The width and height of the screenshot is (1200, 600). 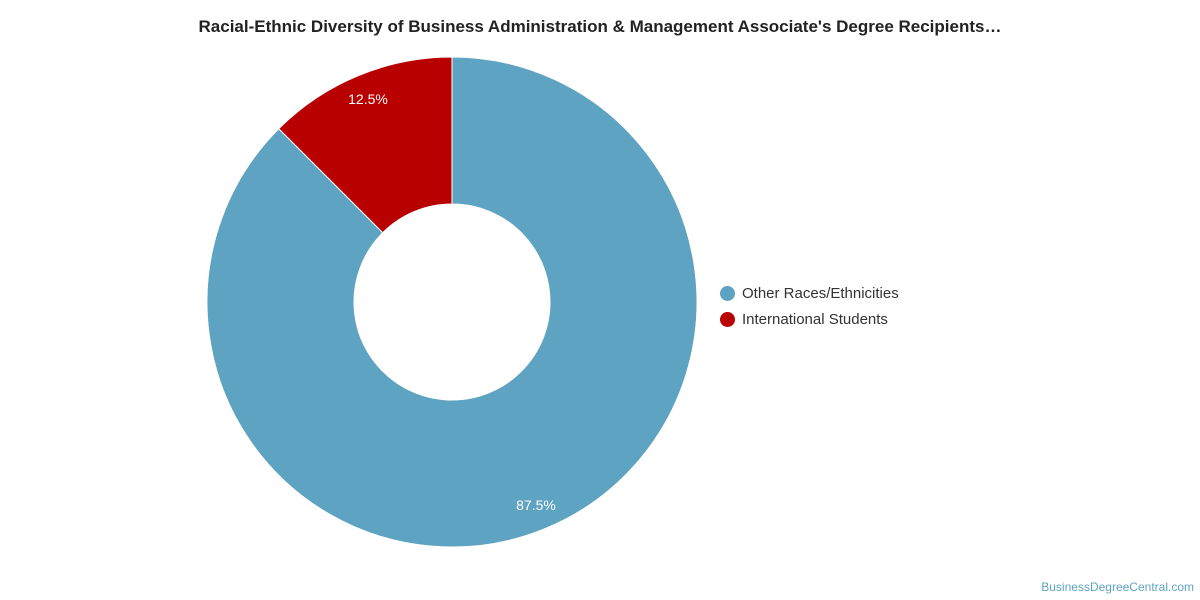 I want to click on legend-item-international-students: International Students, so click(x=809, y=319).